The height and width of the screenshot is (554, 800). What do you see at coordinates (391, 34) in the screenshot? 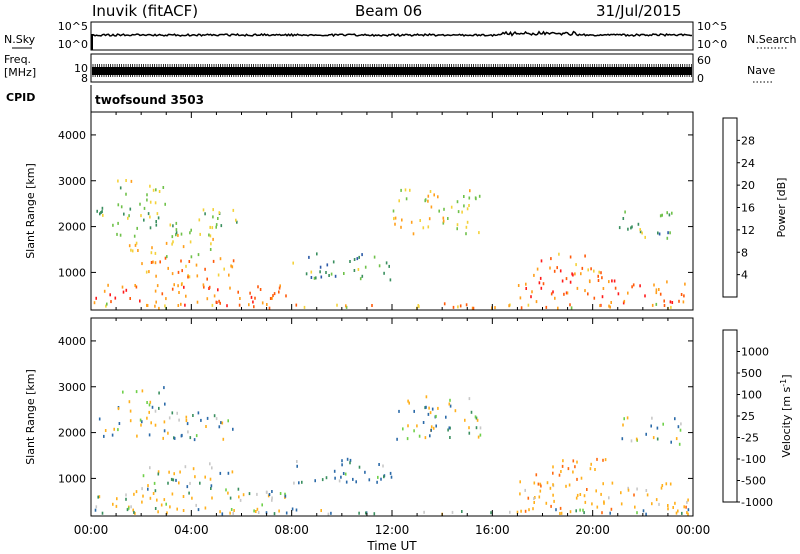
I see `nsky-trace` at bounding box center [391, 34].